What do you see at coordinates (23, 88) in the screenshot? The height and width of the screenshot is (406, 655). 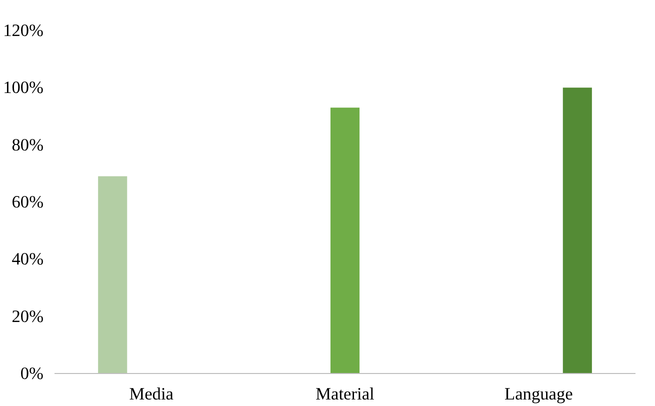 I see `y-tick-label: 100%` at bounding box center [23, 88].